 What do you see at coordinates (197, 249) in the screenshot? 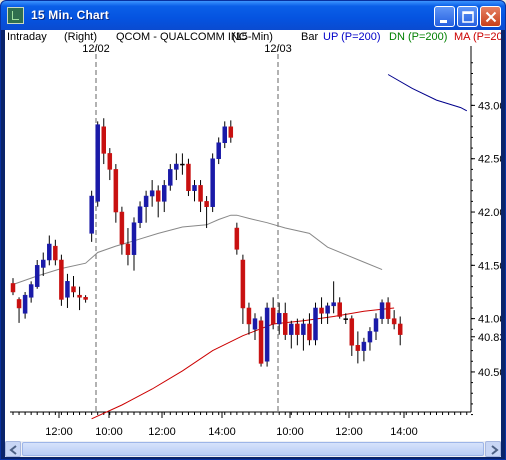
I see `ma-line` at bounding box center [197, 249].